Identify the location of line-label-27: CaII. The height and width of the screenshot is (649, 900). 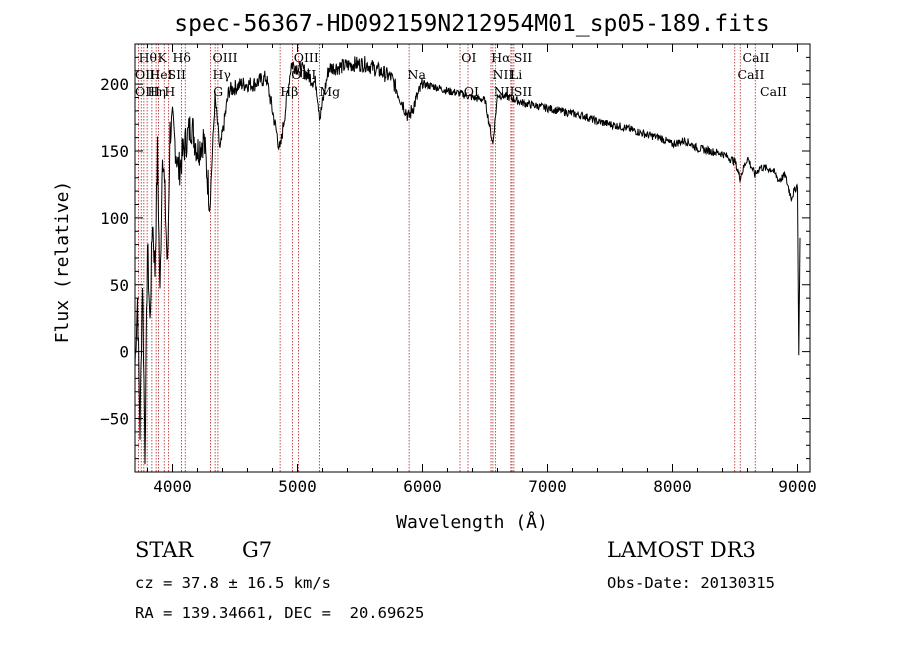
(773, 91).